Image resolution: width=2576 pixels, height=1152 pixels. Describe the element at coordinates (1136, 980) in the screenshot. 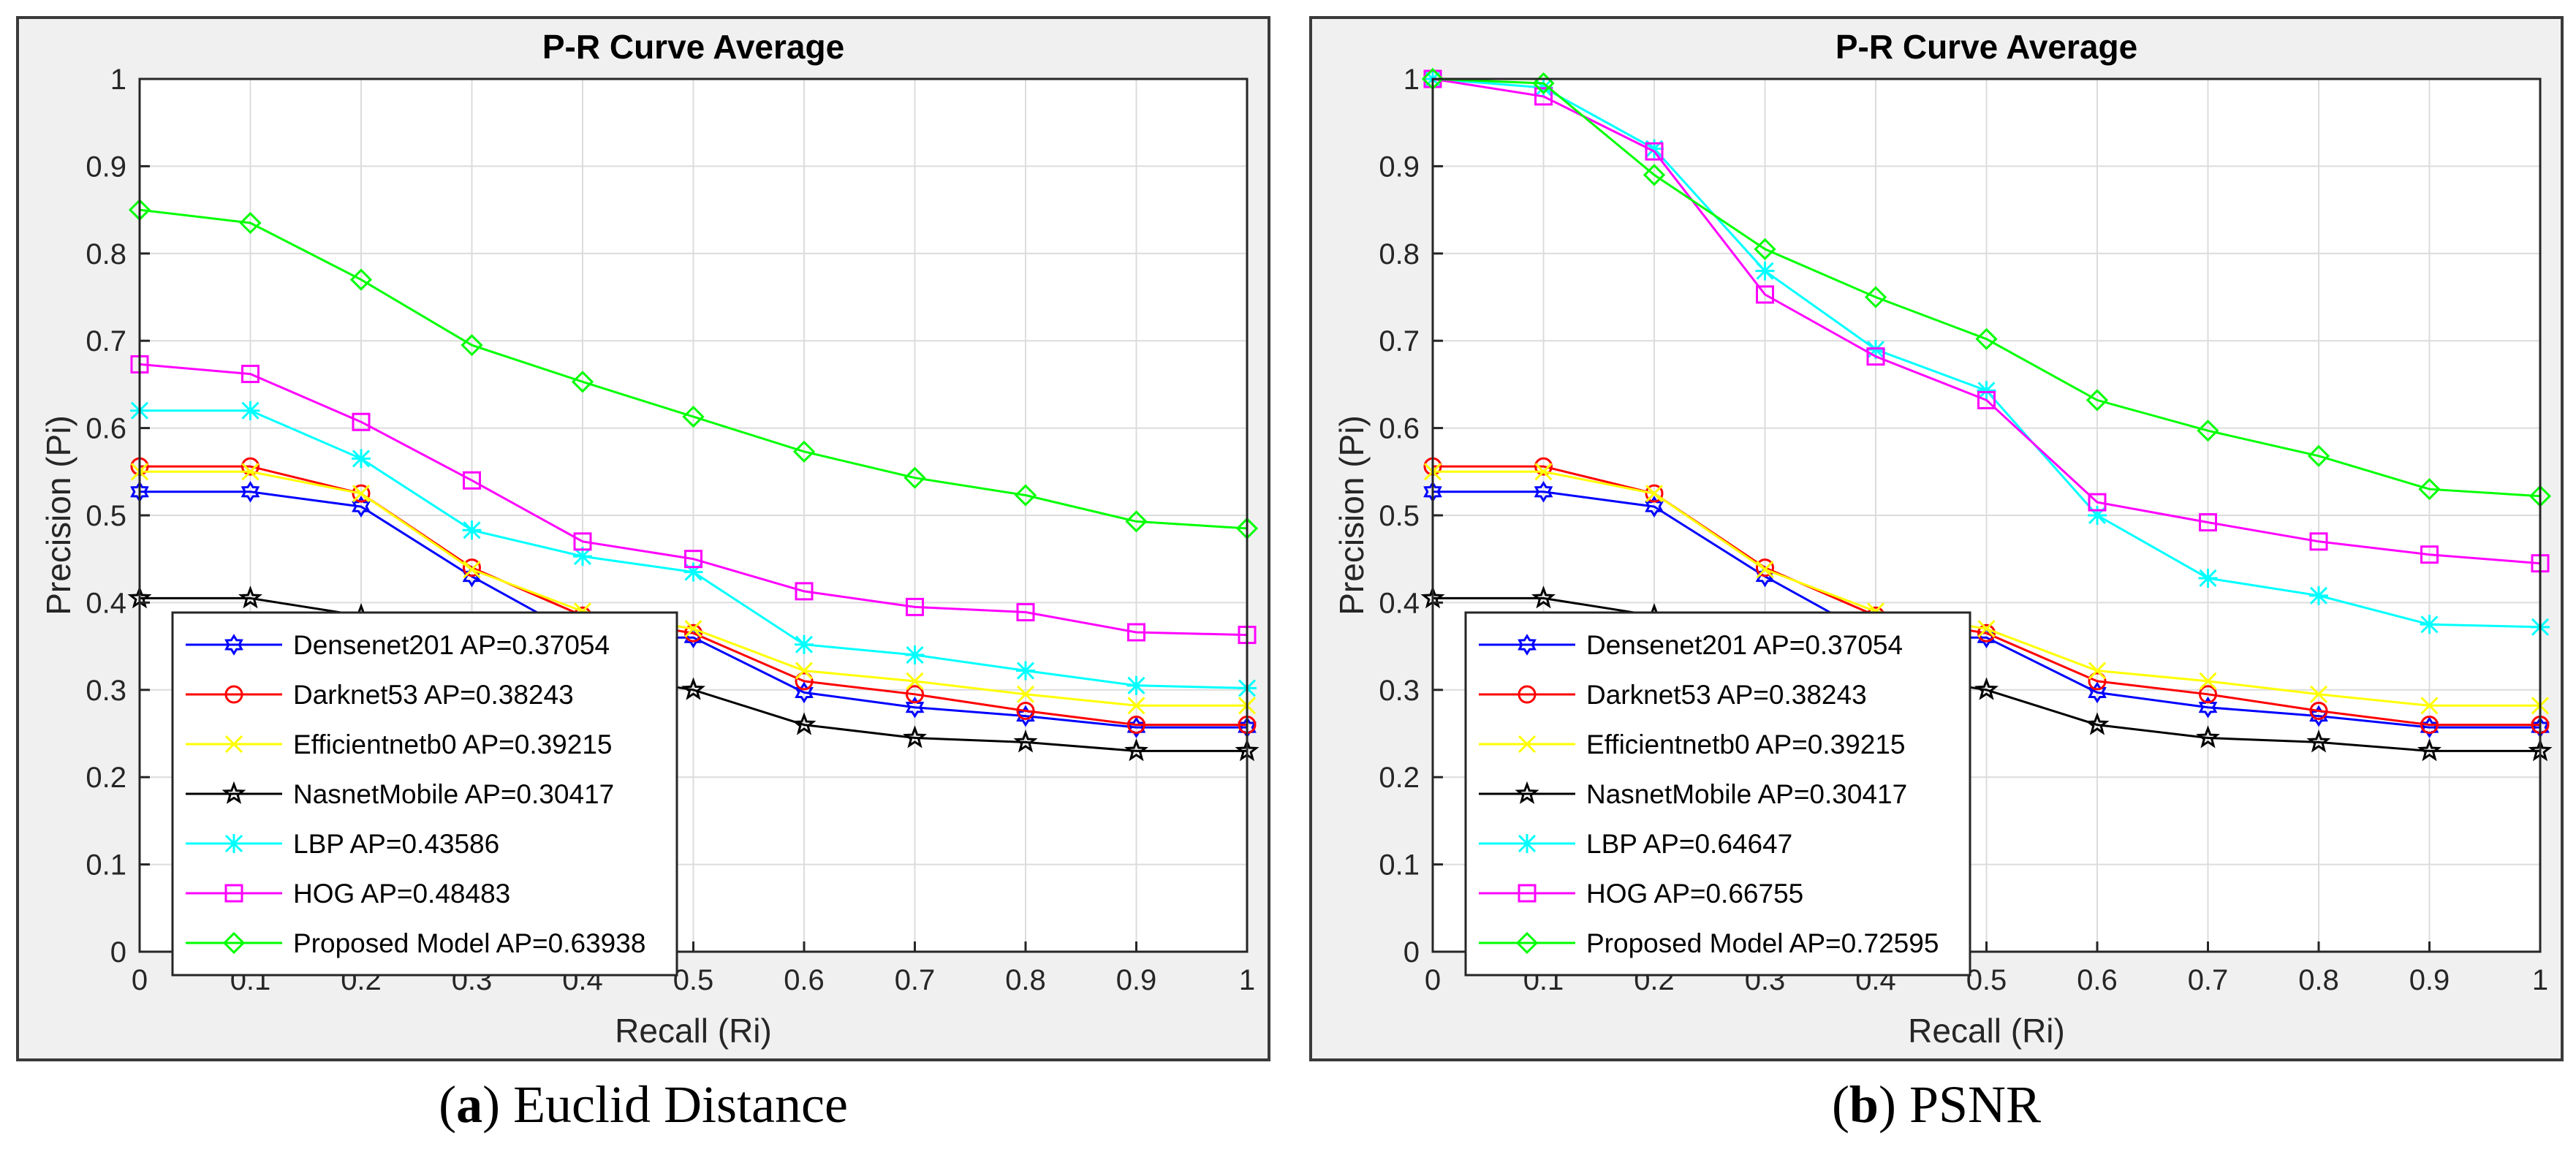

I see `x-tick-label: 0.9` at that location.